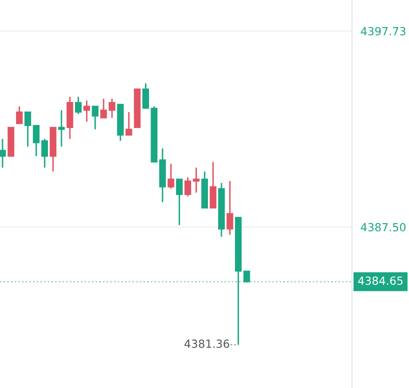 The width and height of the screenshot is (409, 388). Describe the element at coordinates (383, 31) in the screenshot. I see `y-tick-label: 4397.73` at that location.